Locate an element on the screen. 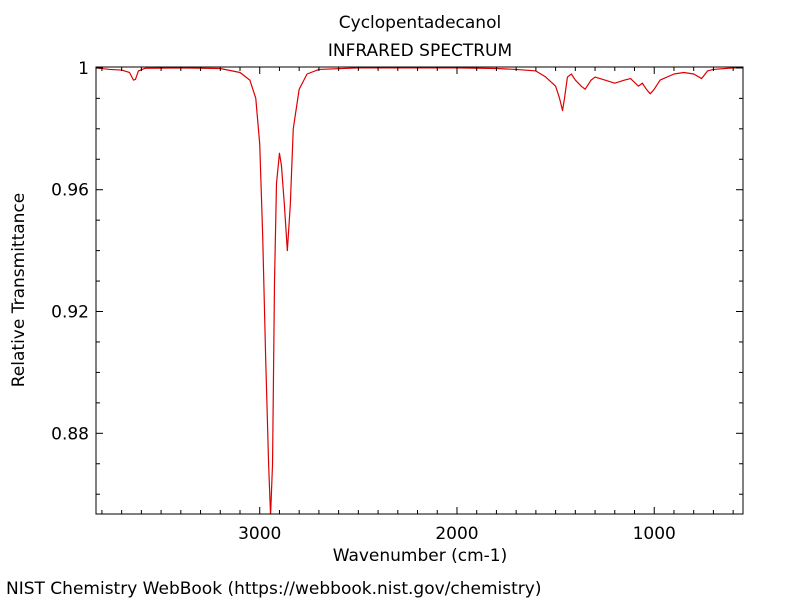 Image resolution: width=800 pixels, height=600 pixels. y-axis-label: Relative Transmittance is located at coordinates (19, 290).